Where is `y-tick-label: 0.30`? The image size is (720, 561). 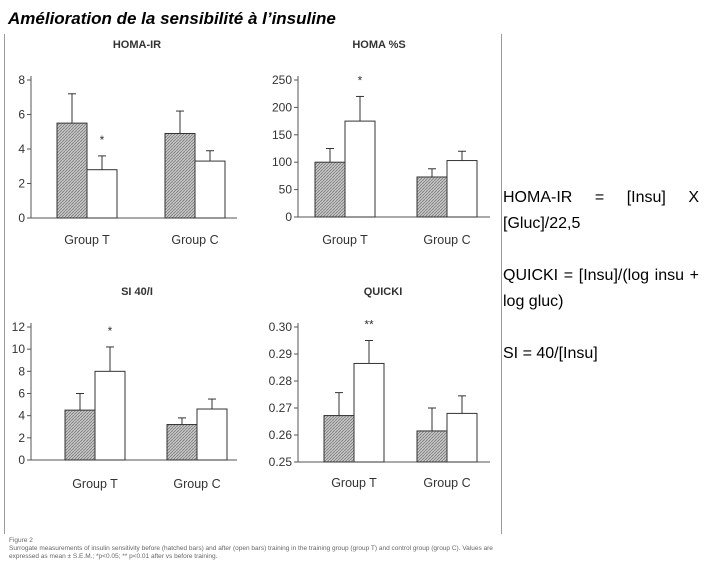
y-tick-label: 0.30 is located at coordinates (281, 327).